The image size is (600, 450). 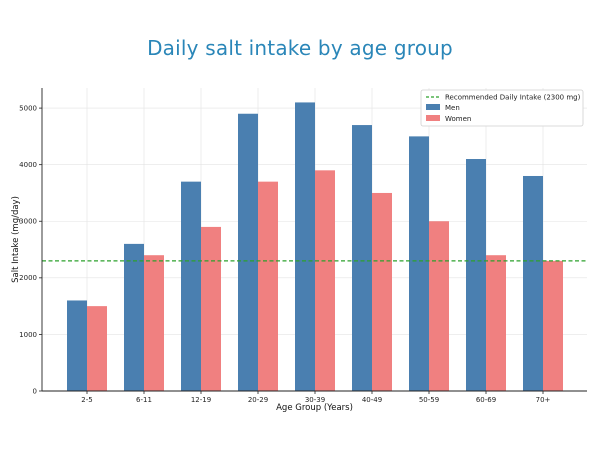 What do you see at coordinates (372, 400) in the screenshot?
I see `x-tick-label-5: 40-49` at bounding box center [372, 400].